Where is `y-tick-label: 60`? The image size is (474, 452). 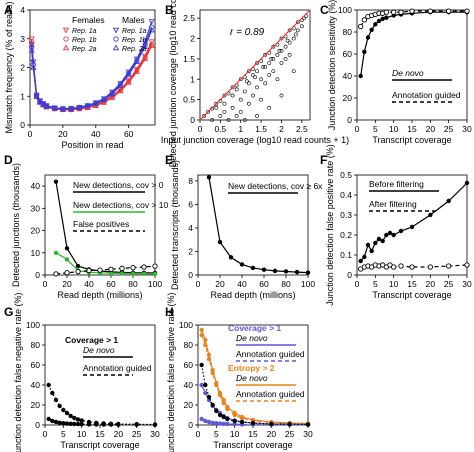
y-tick-label: 60 is located at coordinates (348, 54).